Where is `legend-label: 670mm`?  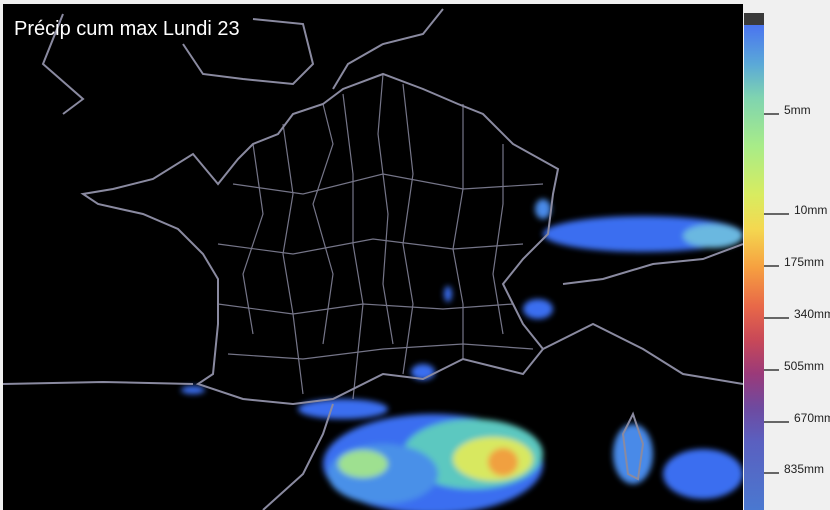 legend-label: 670mm is located at coordinates (812, 418).